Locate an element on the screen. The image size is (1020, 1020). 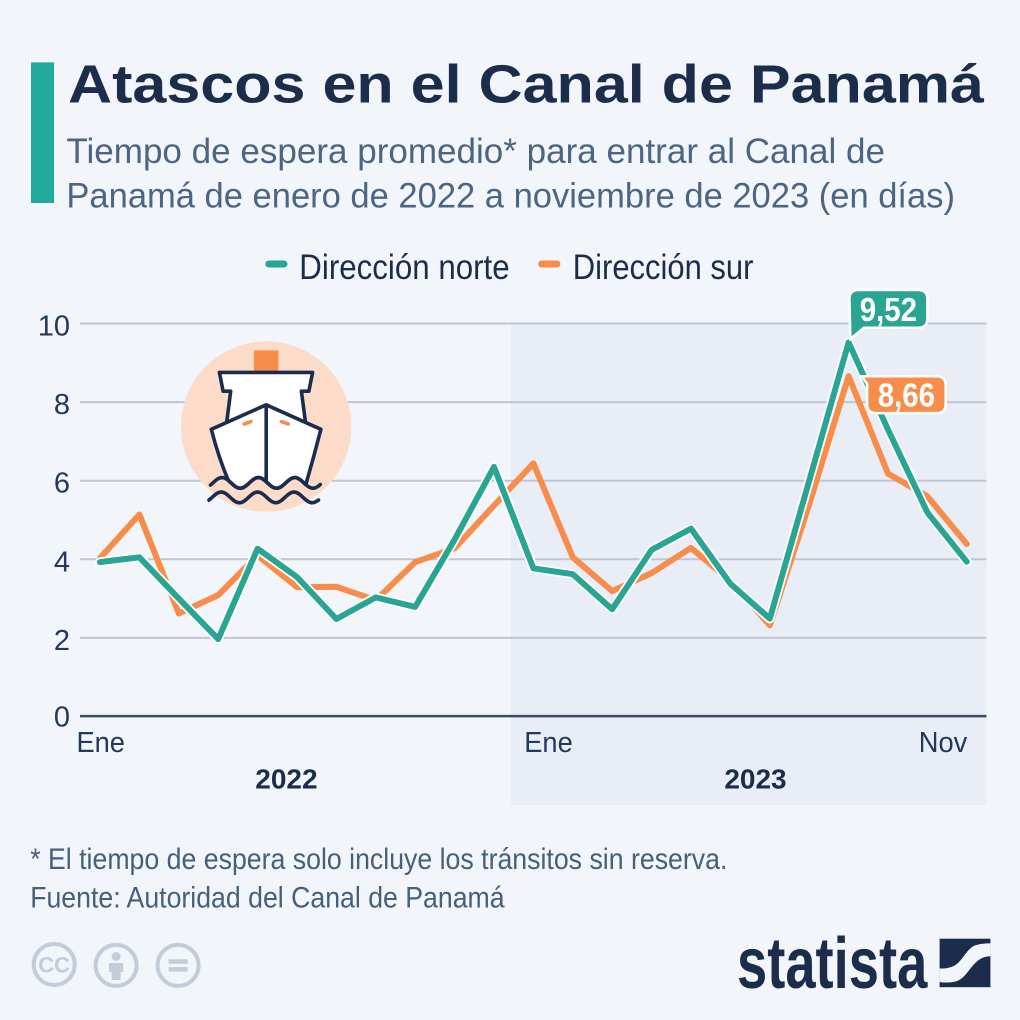
svg-text: Dirección sur is located at coordinates (663, 267).